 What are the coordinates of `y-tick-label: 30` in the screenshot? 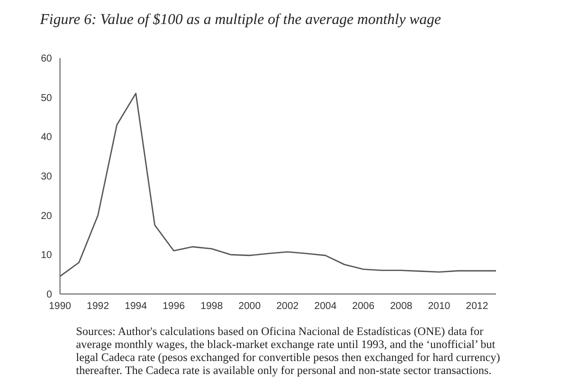 It's located at (46, 177).